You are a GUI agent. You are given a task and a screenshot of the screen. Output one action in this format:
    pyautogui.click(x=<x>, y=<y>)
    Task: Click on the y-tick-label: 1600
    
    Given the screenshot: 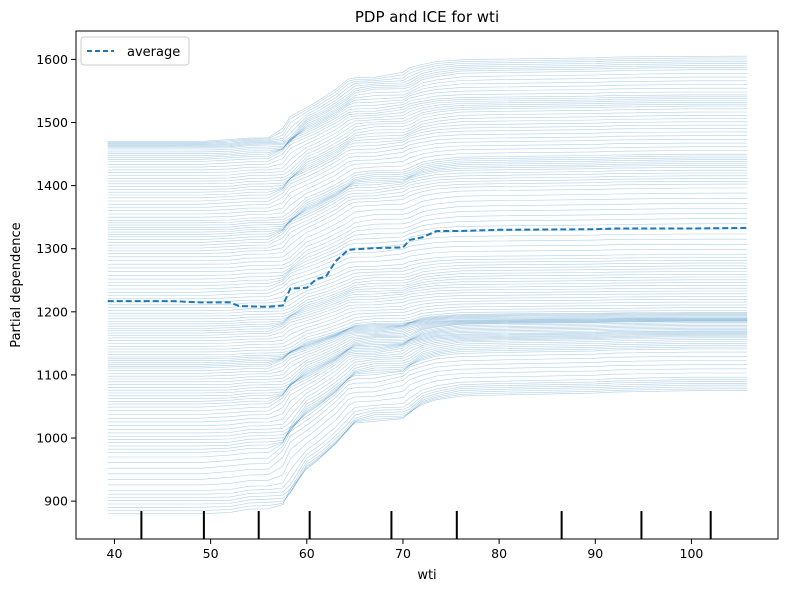 What is the action you would take?
    pyautogui.click(x=52, y=59)
    